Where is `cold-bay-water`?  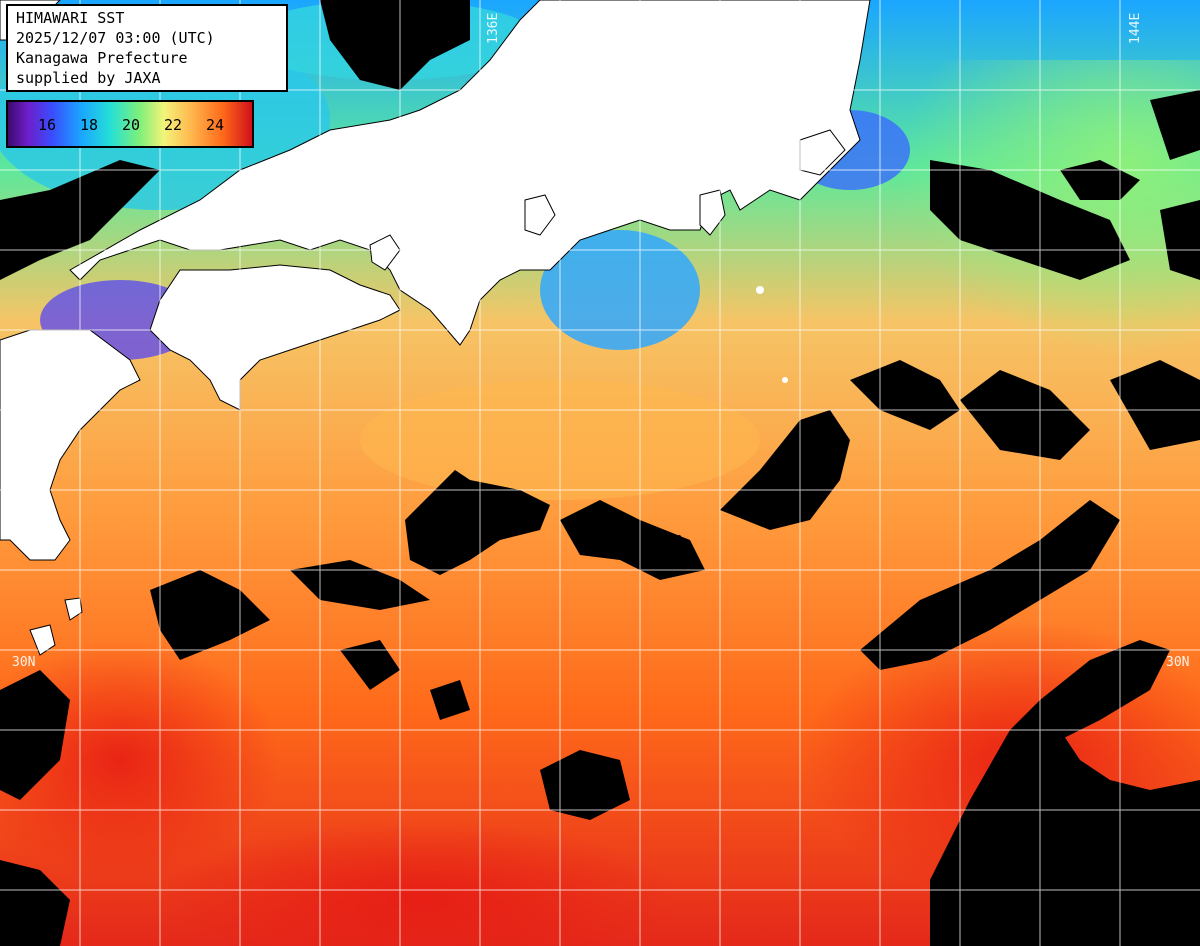 cold-bay-water is located at coordinates (620, 290).